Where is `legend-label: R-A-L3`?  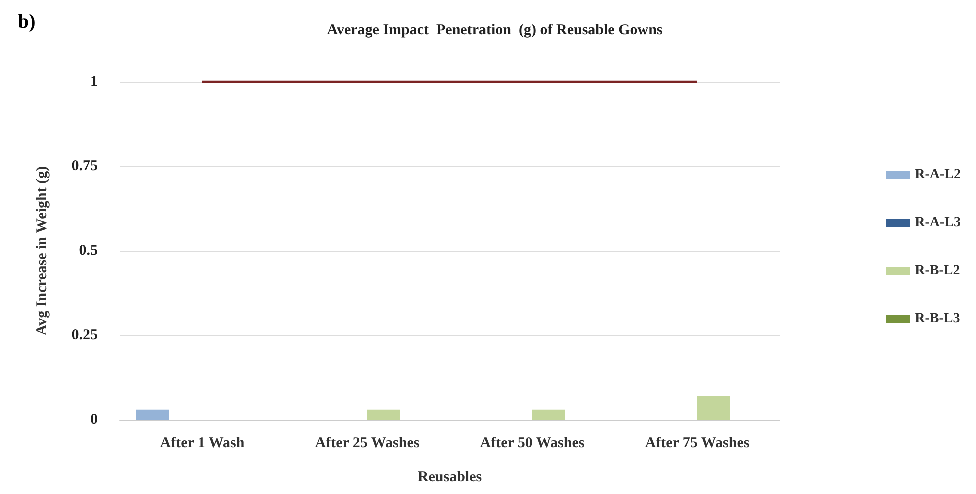 legend-label: R-A-L3 is located at coordinates (938, 223).